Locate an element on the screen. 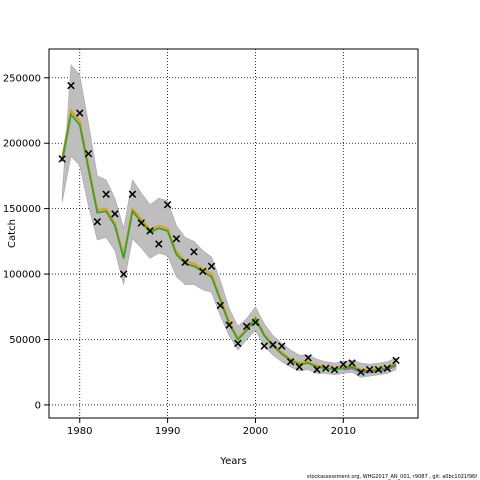 The height and width of the screenshot is (480, 480). x-tick-label: 2000 is located at coordinates (255, 431).